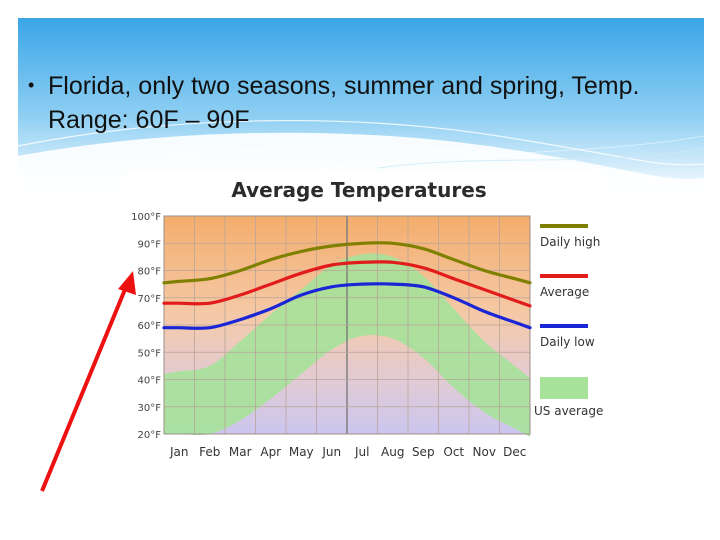  I want to click on y-tick-label: 40°F, so click(150, 381).